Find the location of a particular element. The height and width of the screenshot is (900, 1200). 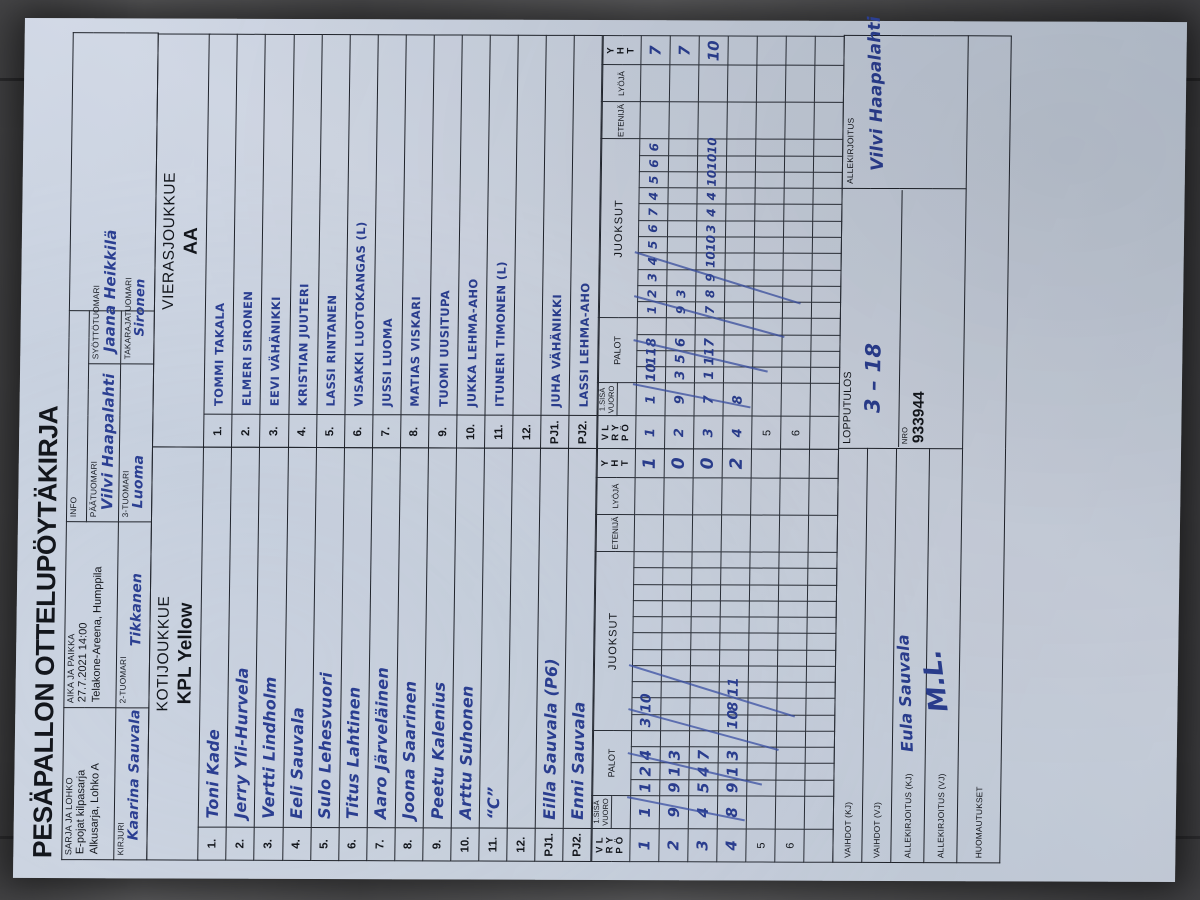

inning-index: 2 is located at coordinates (679, 433).